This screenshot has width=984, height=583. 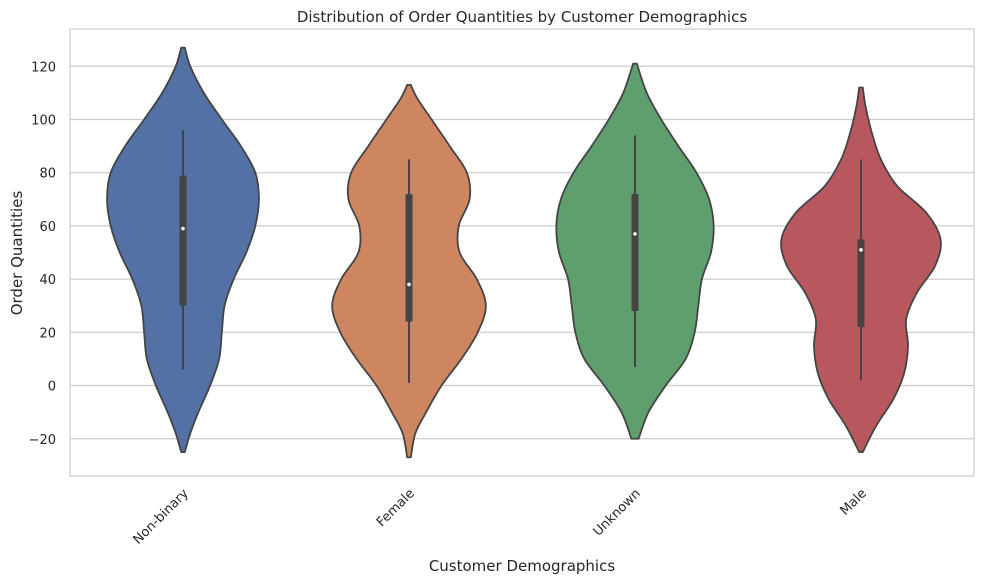 What do you see at coordinates (162, 517) in the screenshot?
I see `x-tick-label: Non-binary` at bounding box center [162, 517].